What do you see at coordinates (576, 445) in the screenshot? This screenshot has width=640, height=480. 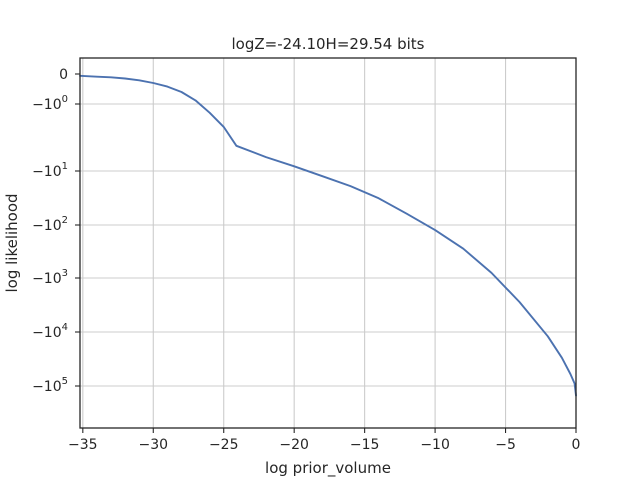 I see `x-tick-label: 0` at bounding box center [576, 445].